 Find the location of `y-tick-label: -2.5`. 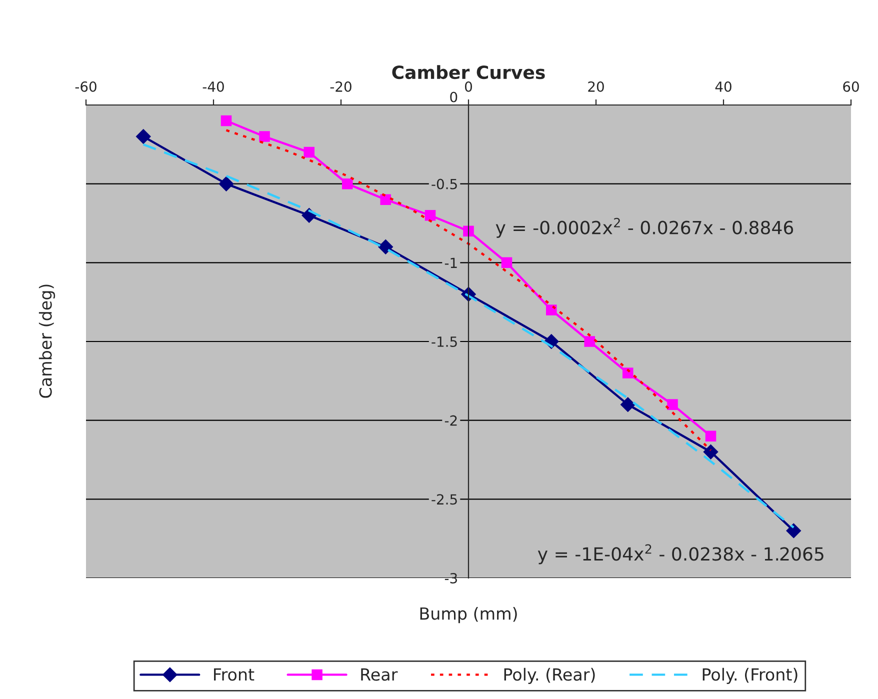

y-tick-label: -2.5 is located at coordinates (444, 499).